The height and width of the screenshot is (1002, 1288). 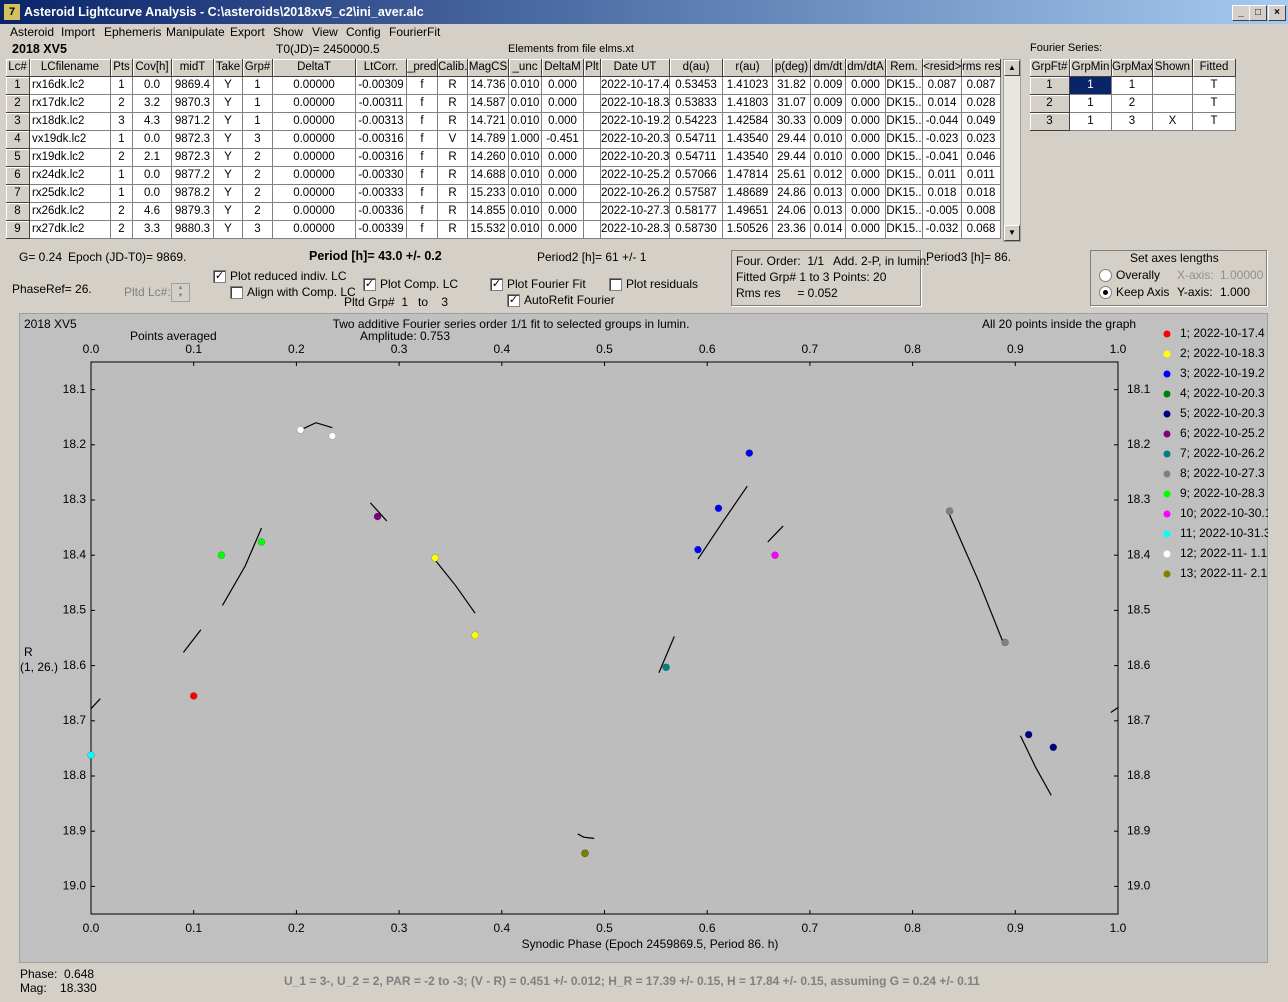 I want to click on row-header: 2, so click(x=18, y=104).